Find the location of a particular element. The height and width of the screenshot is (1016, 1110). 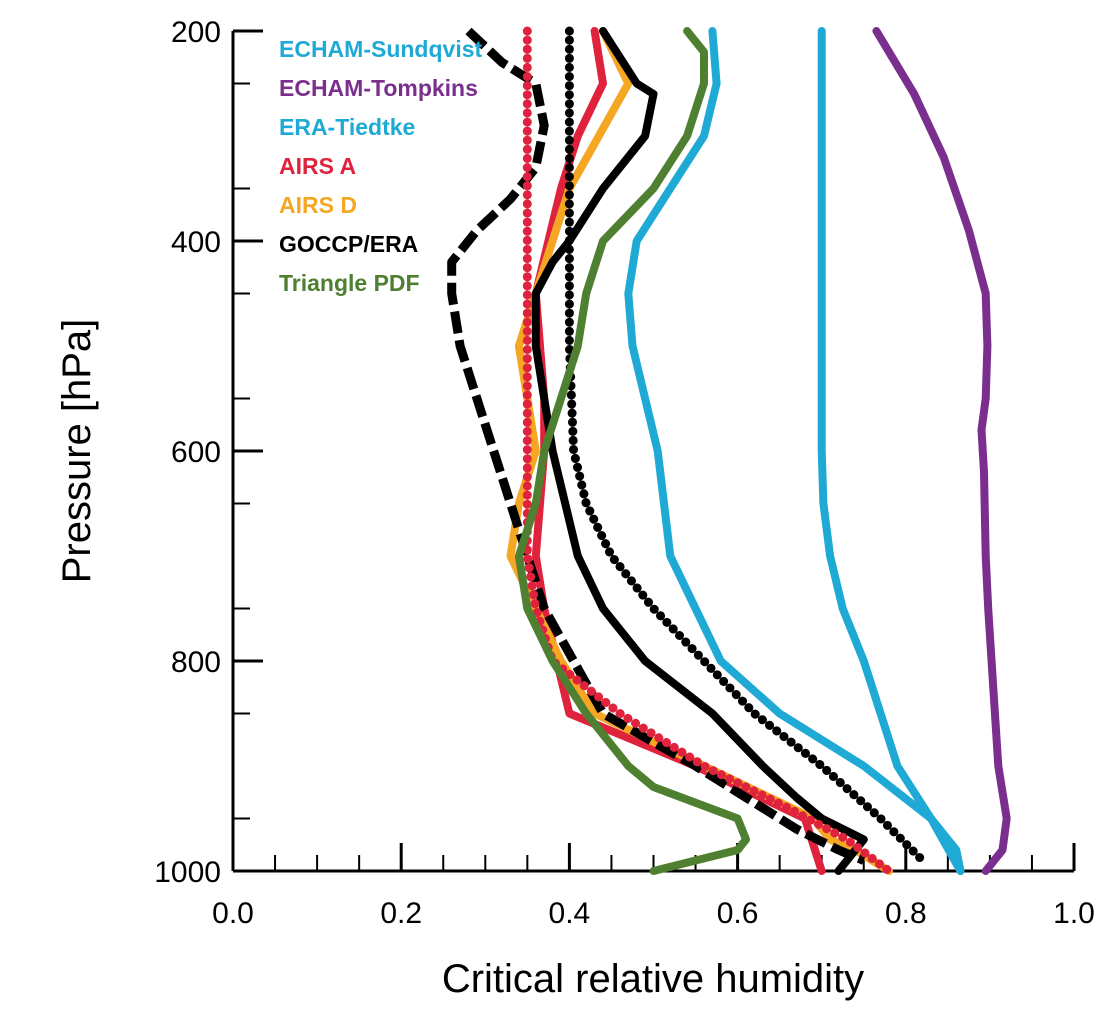

y-axis-label: Pressure [hPa] is located at coordinates (77, 451).